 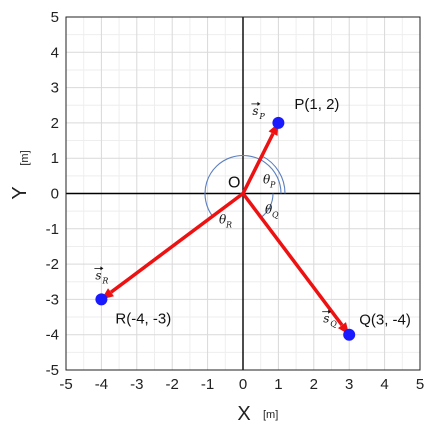 I want to click on y-tick-label: -1, so click(x=52, y=229).